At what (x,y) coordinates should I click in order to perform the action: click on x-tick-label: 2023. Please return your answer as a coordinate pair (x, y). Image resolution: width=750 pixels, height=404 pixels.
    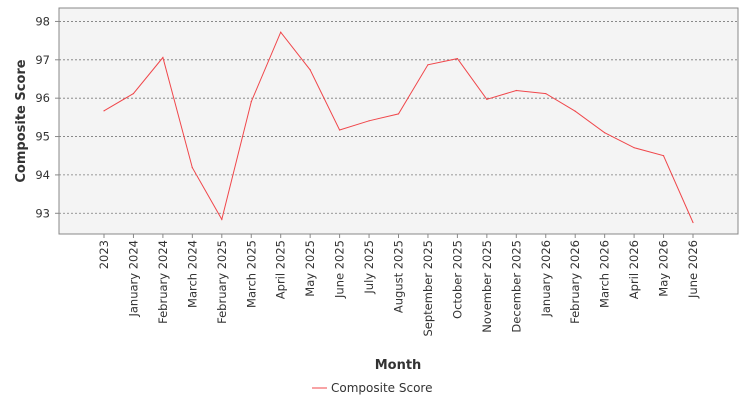
    Looking at the image, I should click on (104, 254).